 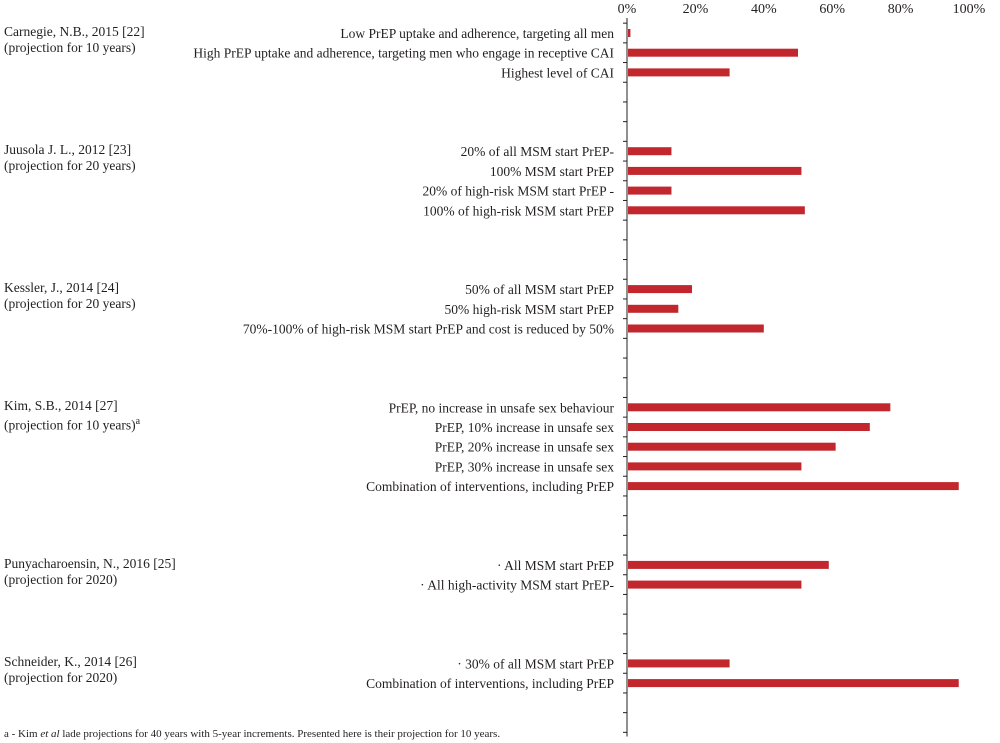 What do you see at coordinates (517, 585) in the screenshot?
I see `category-label: · All high-activity MSM start PrEP-` at bounding box center [517, 585].